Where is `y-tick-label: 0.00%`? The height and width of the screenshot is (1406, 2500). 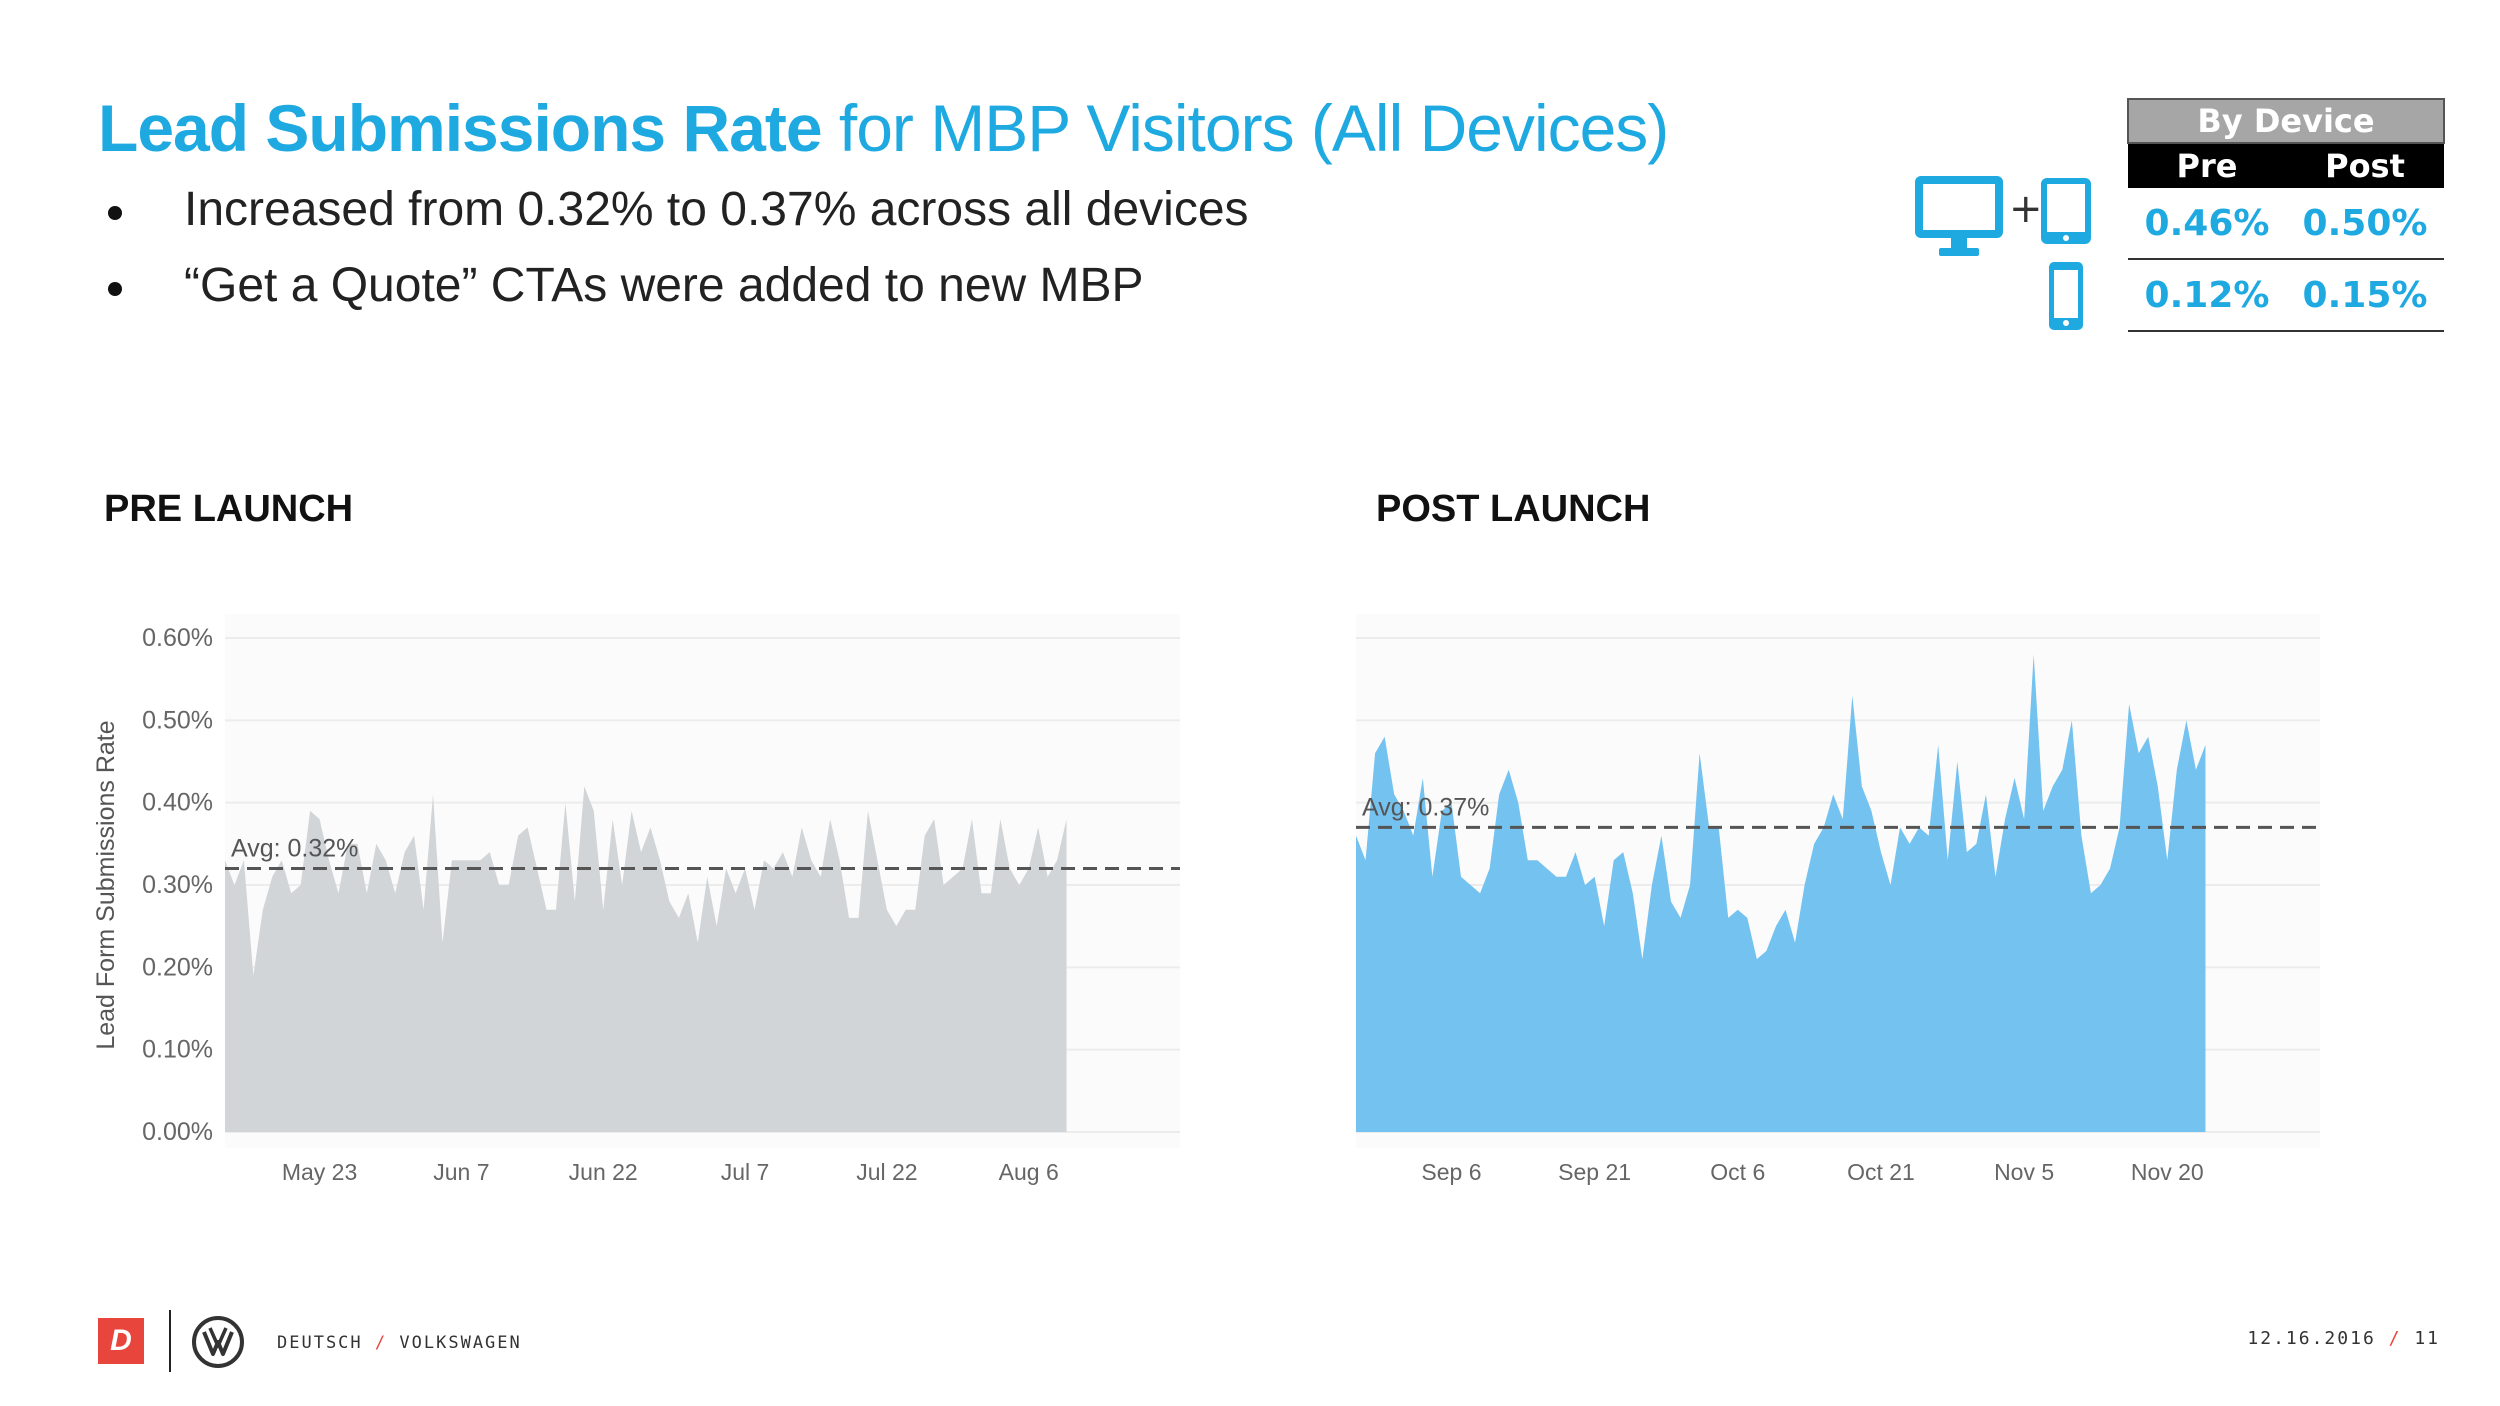 y-tick-label: 0.00% is located at coordinates (177, 1132).